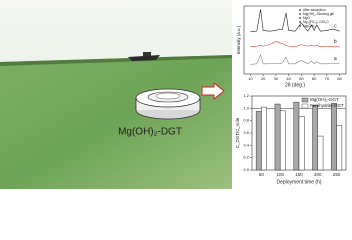 Image resolution: width=352 pixels, height=240 pixels. What do you see at coordinates (309, 26) in the screenshot?
I see `legend-entry: Mg(OH)₂` at bounding box center [309, 26].